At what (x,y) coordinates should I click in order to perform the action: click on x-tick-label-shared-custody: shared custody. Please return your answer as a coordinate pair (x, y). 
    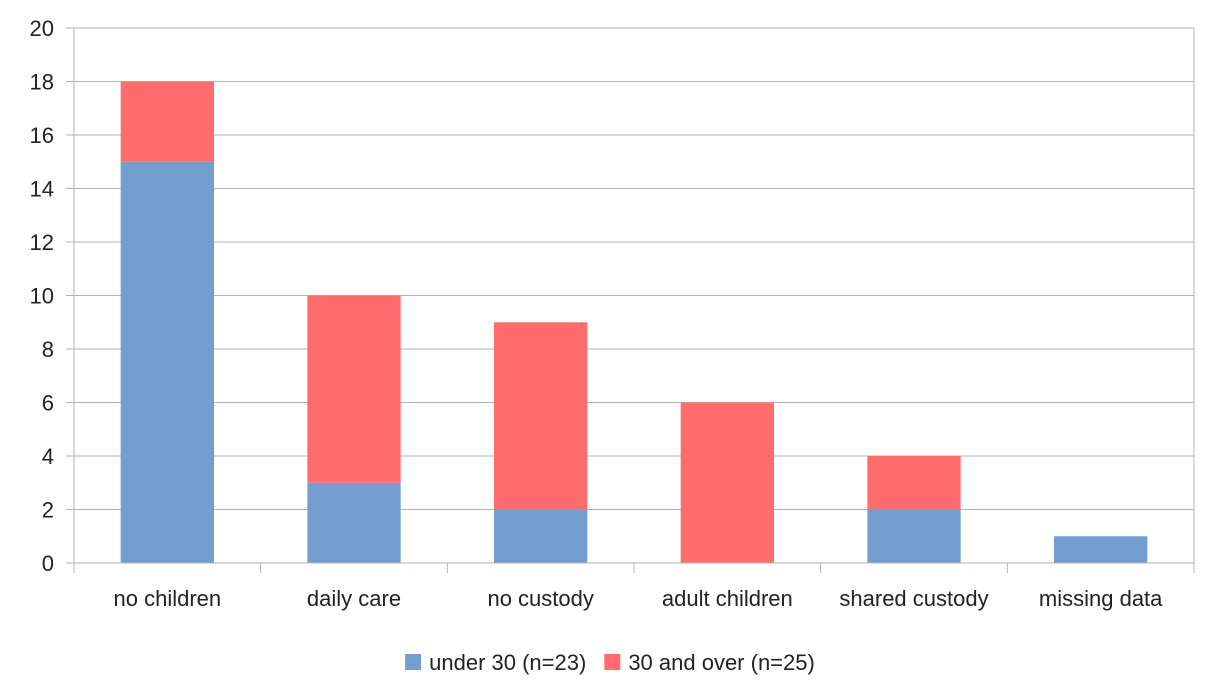
    Looking at the image, I should click on (913, 598).